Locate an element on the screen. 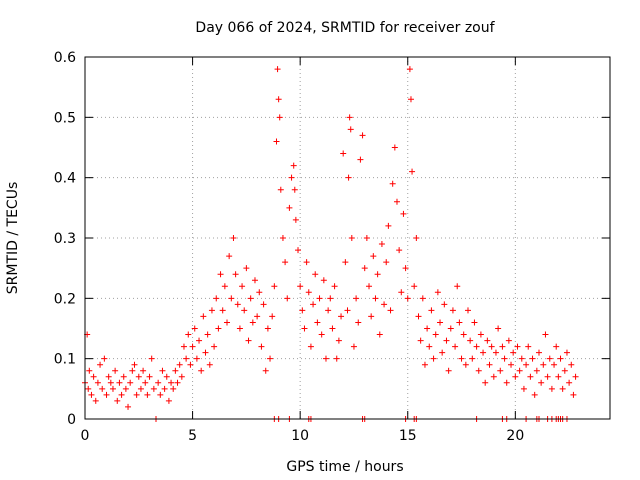 This screenshot has width=640, height=480. x-tick-label: 20 is located at coordinates (515, 436).